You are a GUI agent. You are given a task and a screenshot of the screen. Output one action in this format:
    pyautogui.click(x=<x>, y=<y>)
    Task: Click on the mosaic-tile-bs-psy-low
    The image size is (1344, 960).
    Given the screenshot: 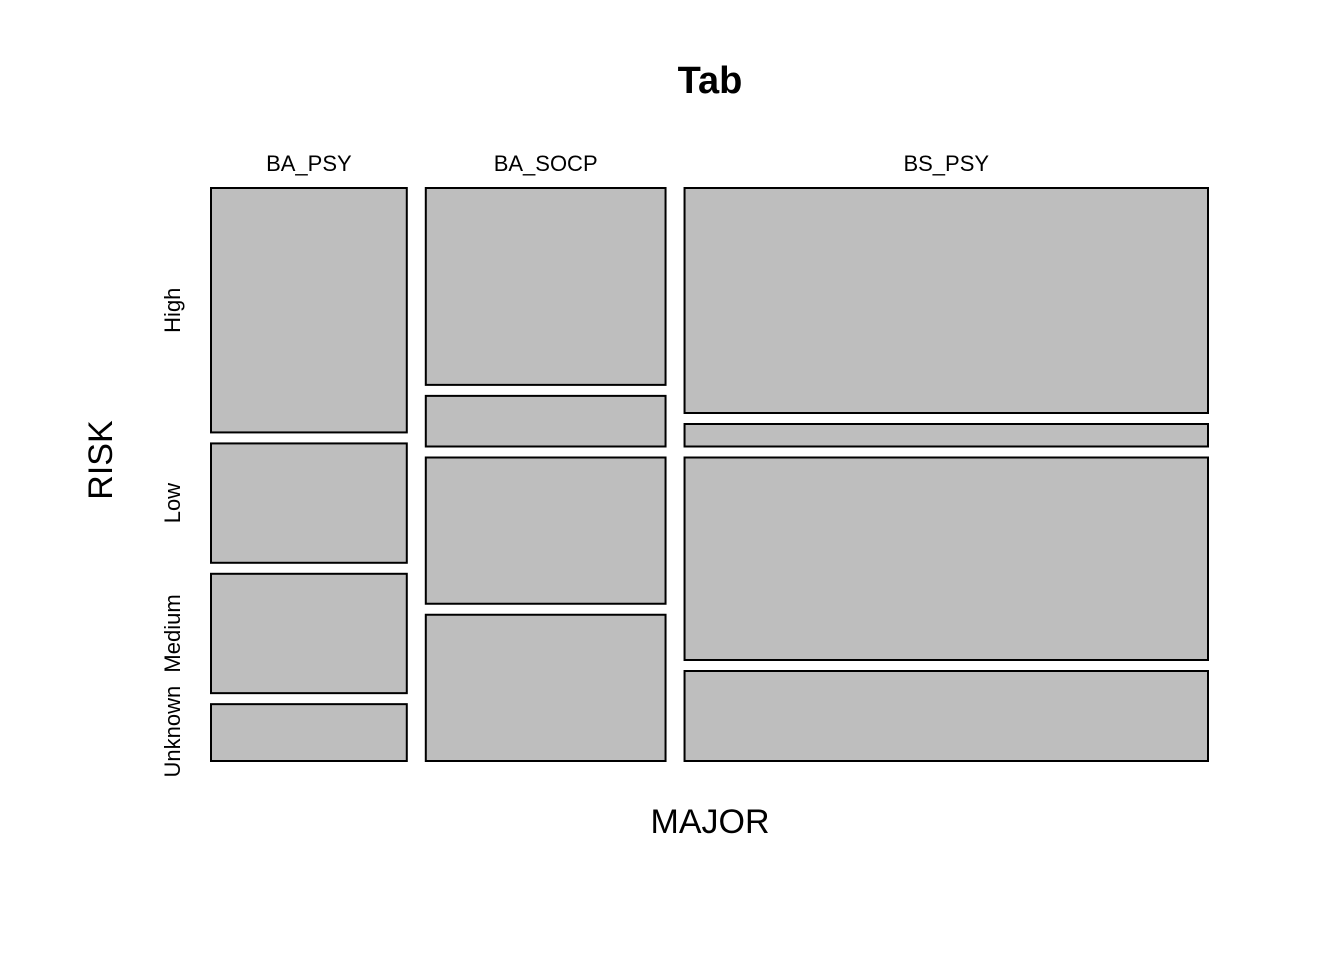 What is the action you would take?
    pyautogui.click(x=946, y=435)
    